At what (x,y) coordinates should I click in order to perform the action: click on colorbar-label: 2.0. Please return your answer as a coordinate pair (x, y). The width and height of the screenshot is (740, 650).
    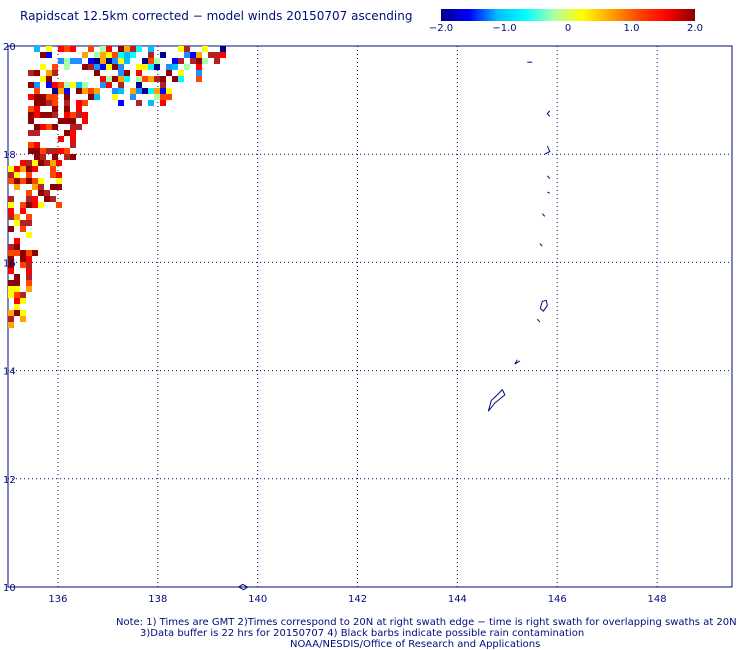
    Looking at the image, I should click on (695, 28).